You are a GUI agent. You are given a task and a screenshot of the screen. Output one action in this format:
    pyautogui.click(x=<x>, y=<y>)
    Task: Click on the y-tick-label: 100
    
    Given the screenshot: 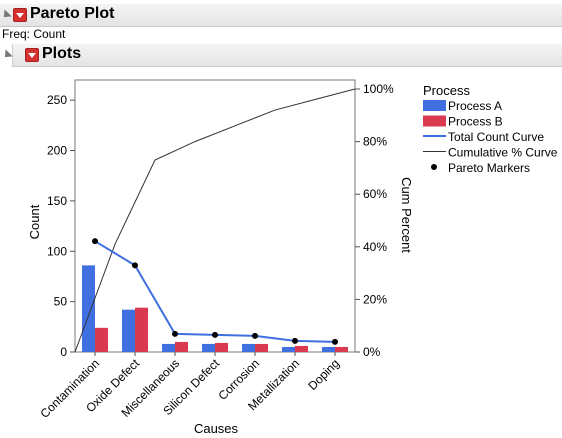 What is the action you would take?
    pyautogui.click(x=57, y=251)
    